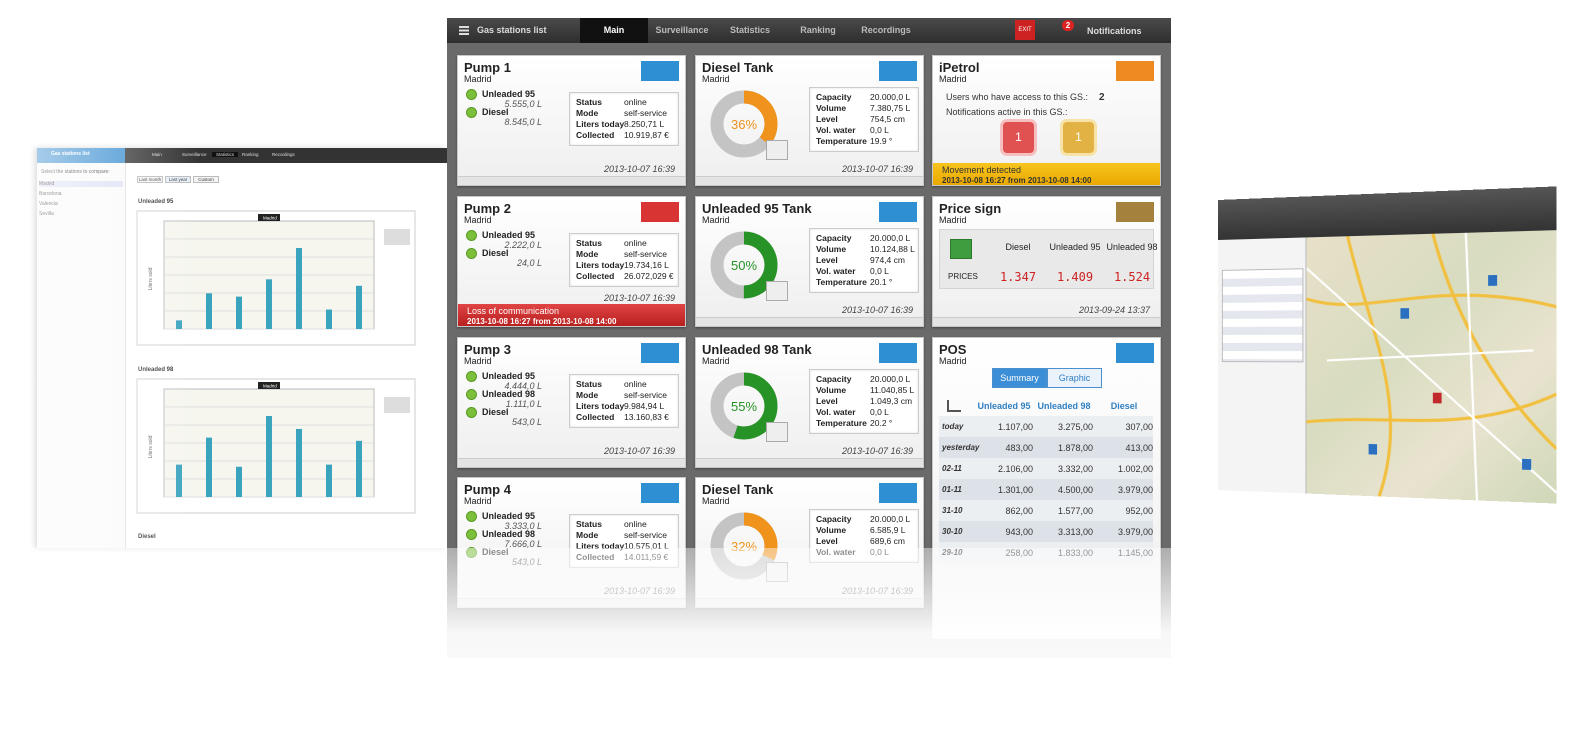  Describe the element at coordinates (487, 349) in the screenshot. I see `card-title: Pump 3` at that location.